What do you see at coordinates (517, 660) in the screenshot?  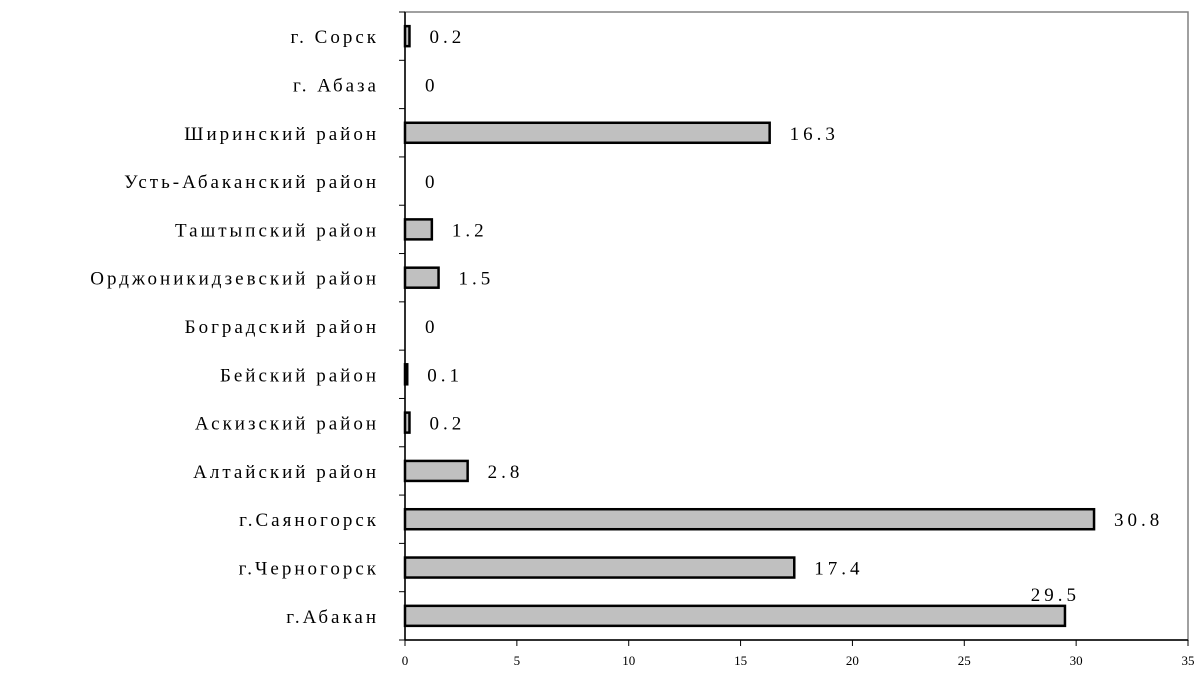 I see `x-tick-label: 5` at bounding box center [517, 660].